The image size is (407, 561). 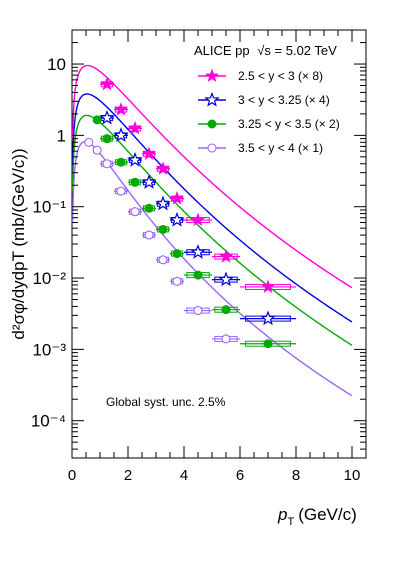 What do you see at coordinates (49, 349) in the screenshot?
I see `y-tick-label: 10⁻³` at bounding box center [49, 349].